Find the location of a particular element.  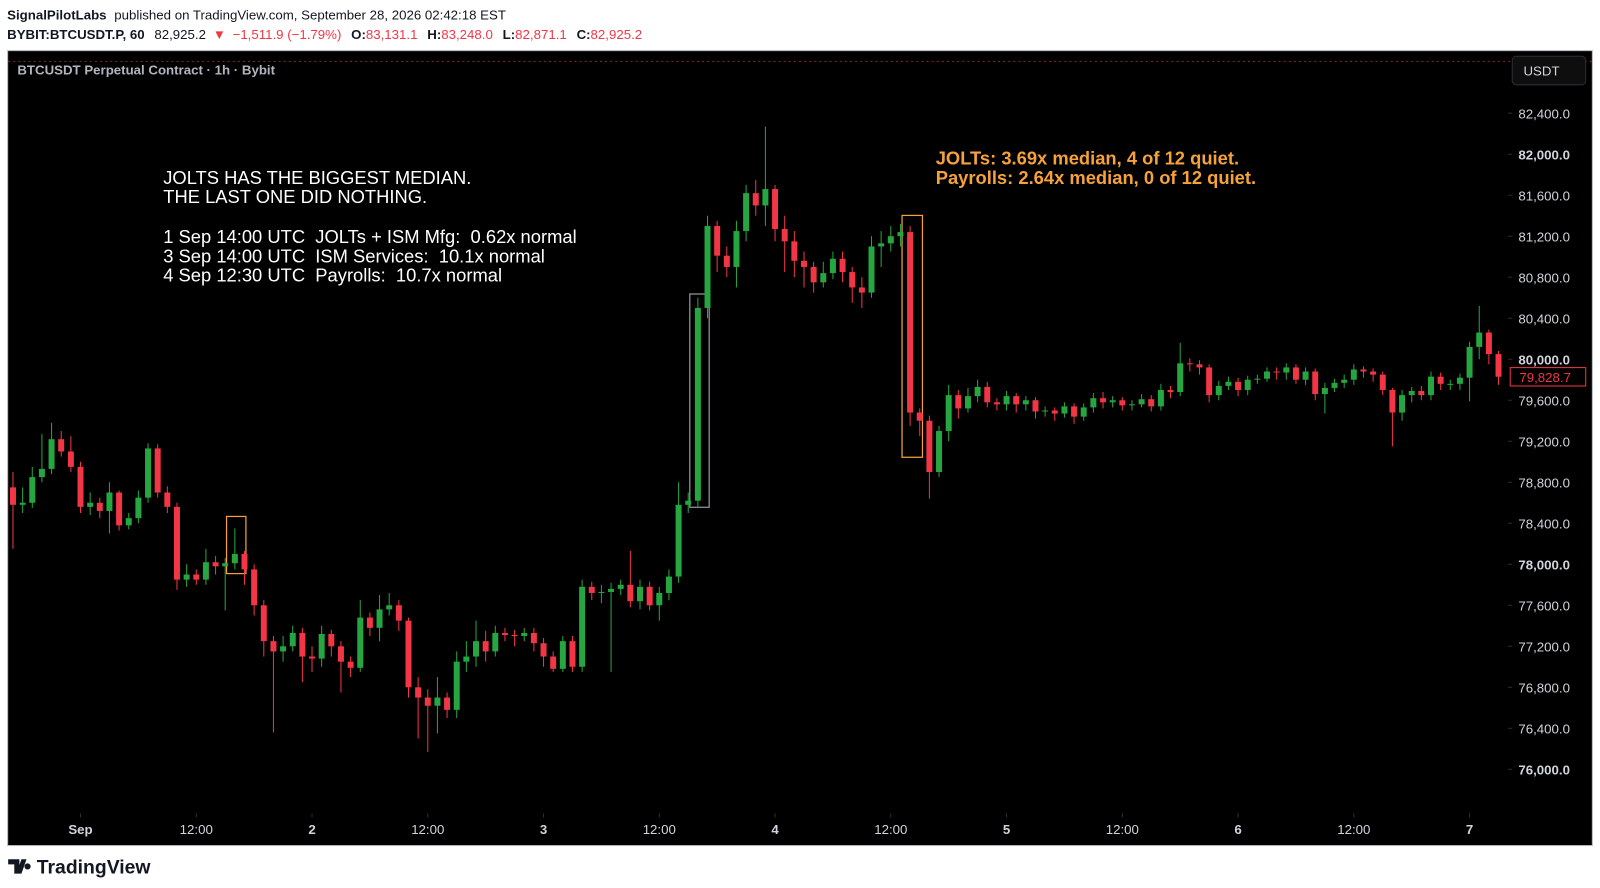

y-tick-label: 78,800.0 is located at coordinates (1544, 482).